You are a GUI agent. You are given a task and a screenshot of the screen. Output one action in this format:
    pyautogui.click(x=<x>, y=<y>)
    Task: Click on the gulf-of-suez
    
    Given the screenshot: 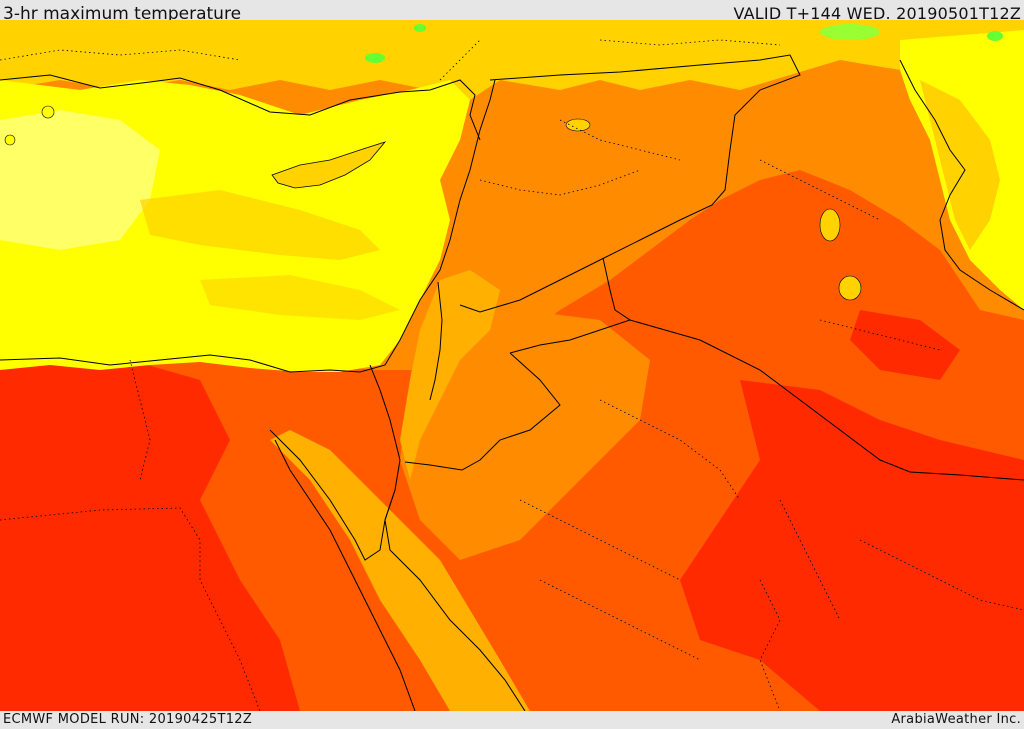 What is the action you would take?
    pyautogui.click(x=332, y=495)
    